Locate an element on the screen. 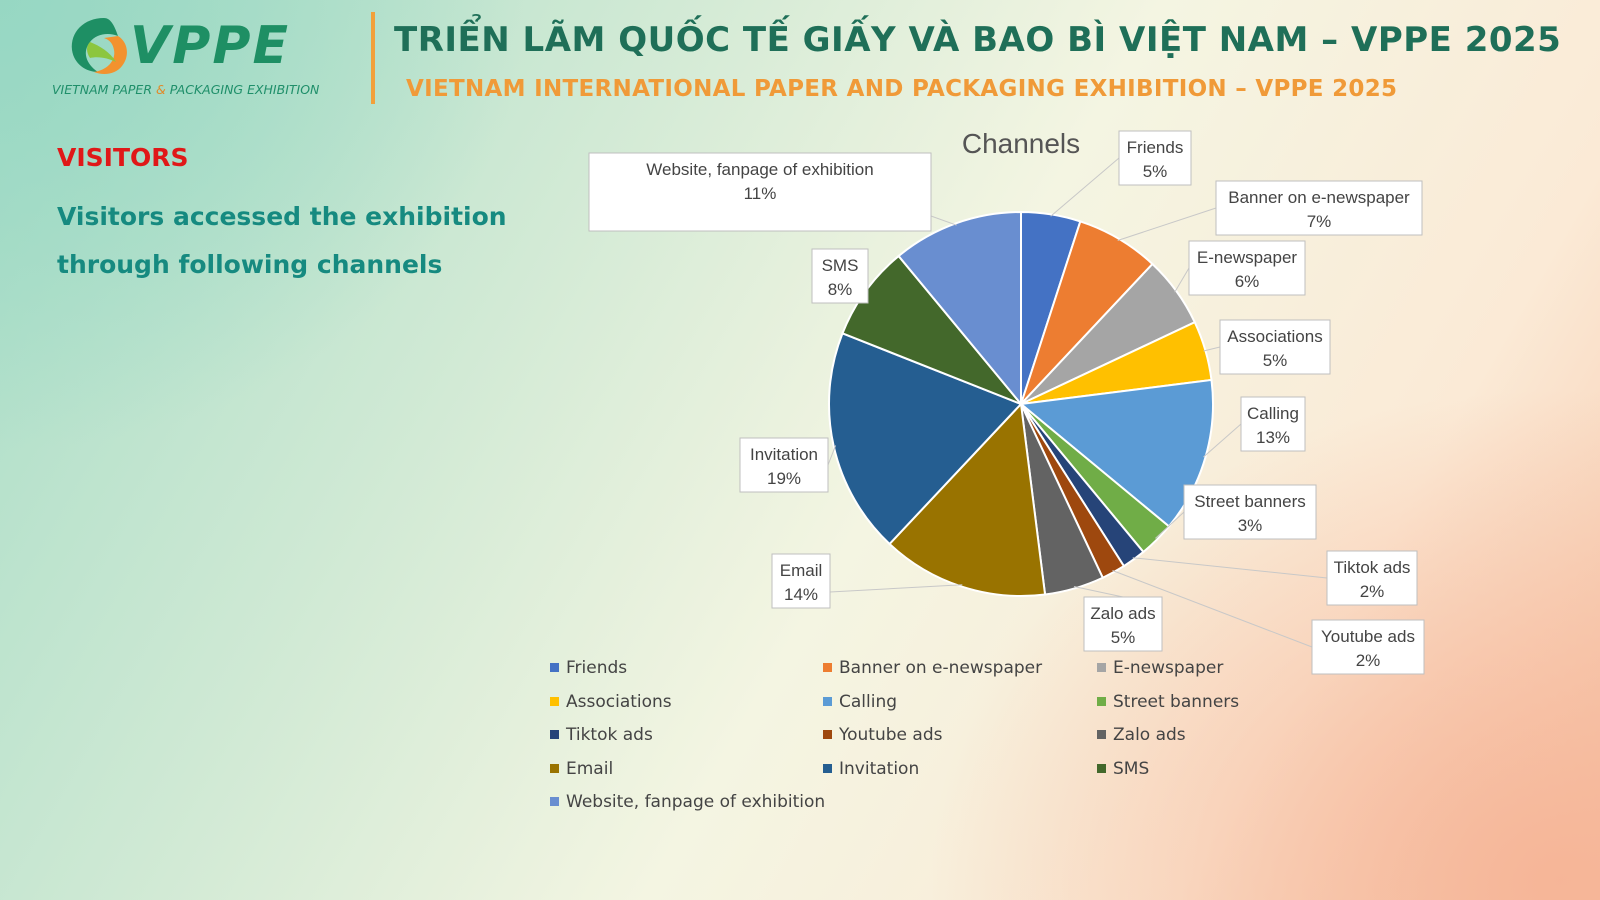 This screenshot has width=1600, height=900. logo-wordmark: VPPE is located at coordinates (210, 46).